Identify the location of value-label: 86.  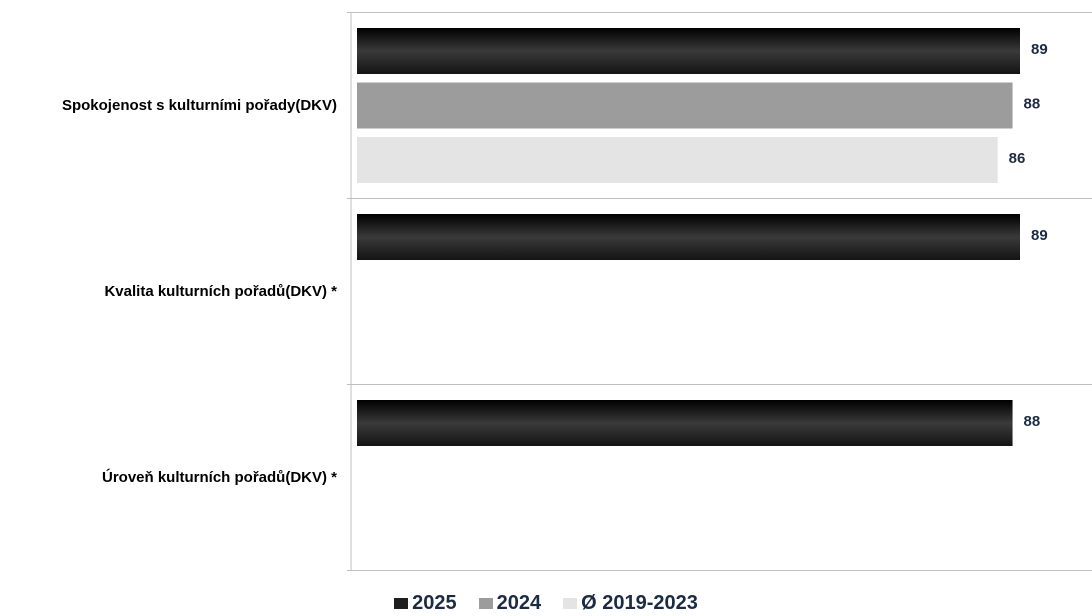
(1017, 158).